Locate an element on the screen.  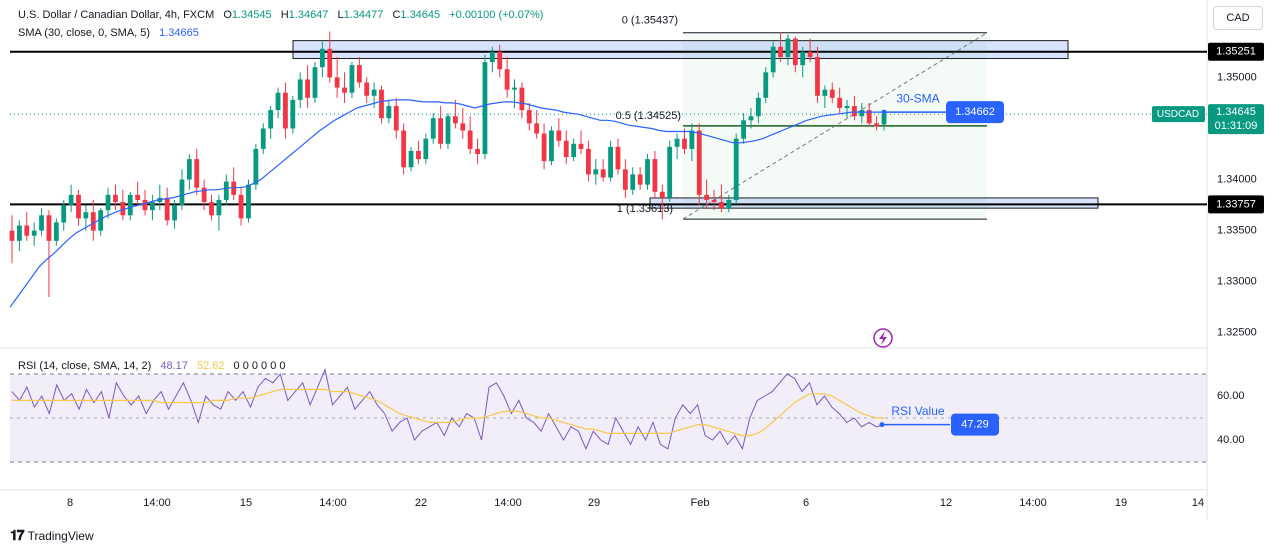
price-axis-tick-5: 1.32500 is located at coordinates (1237, 333).